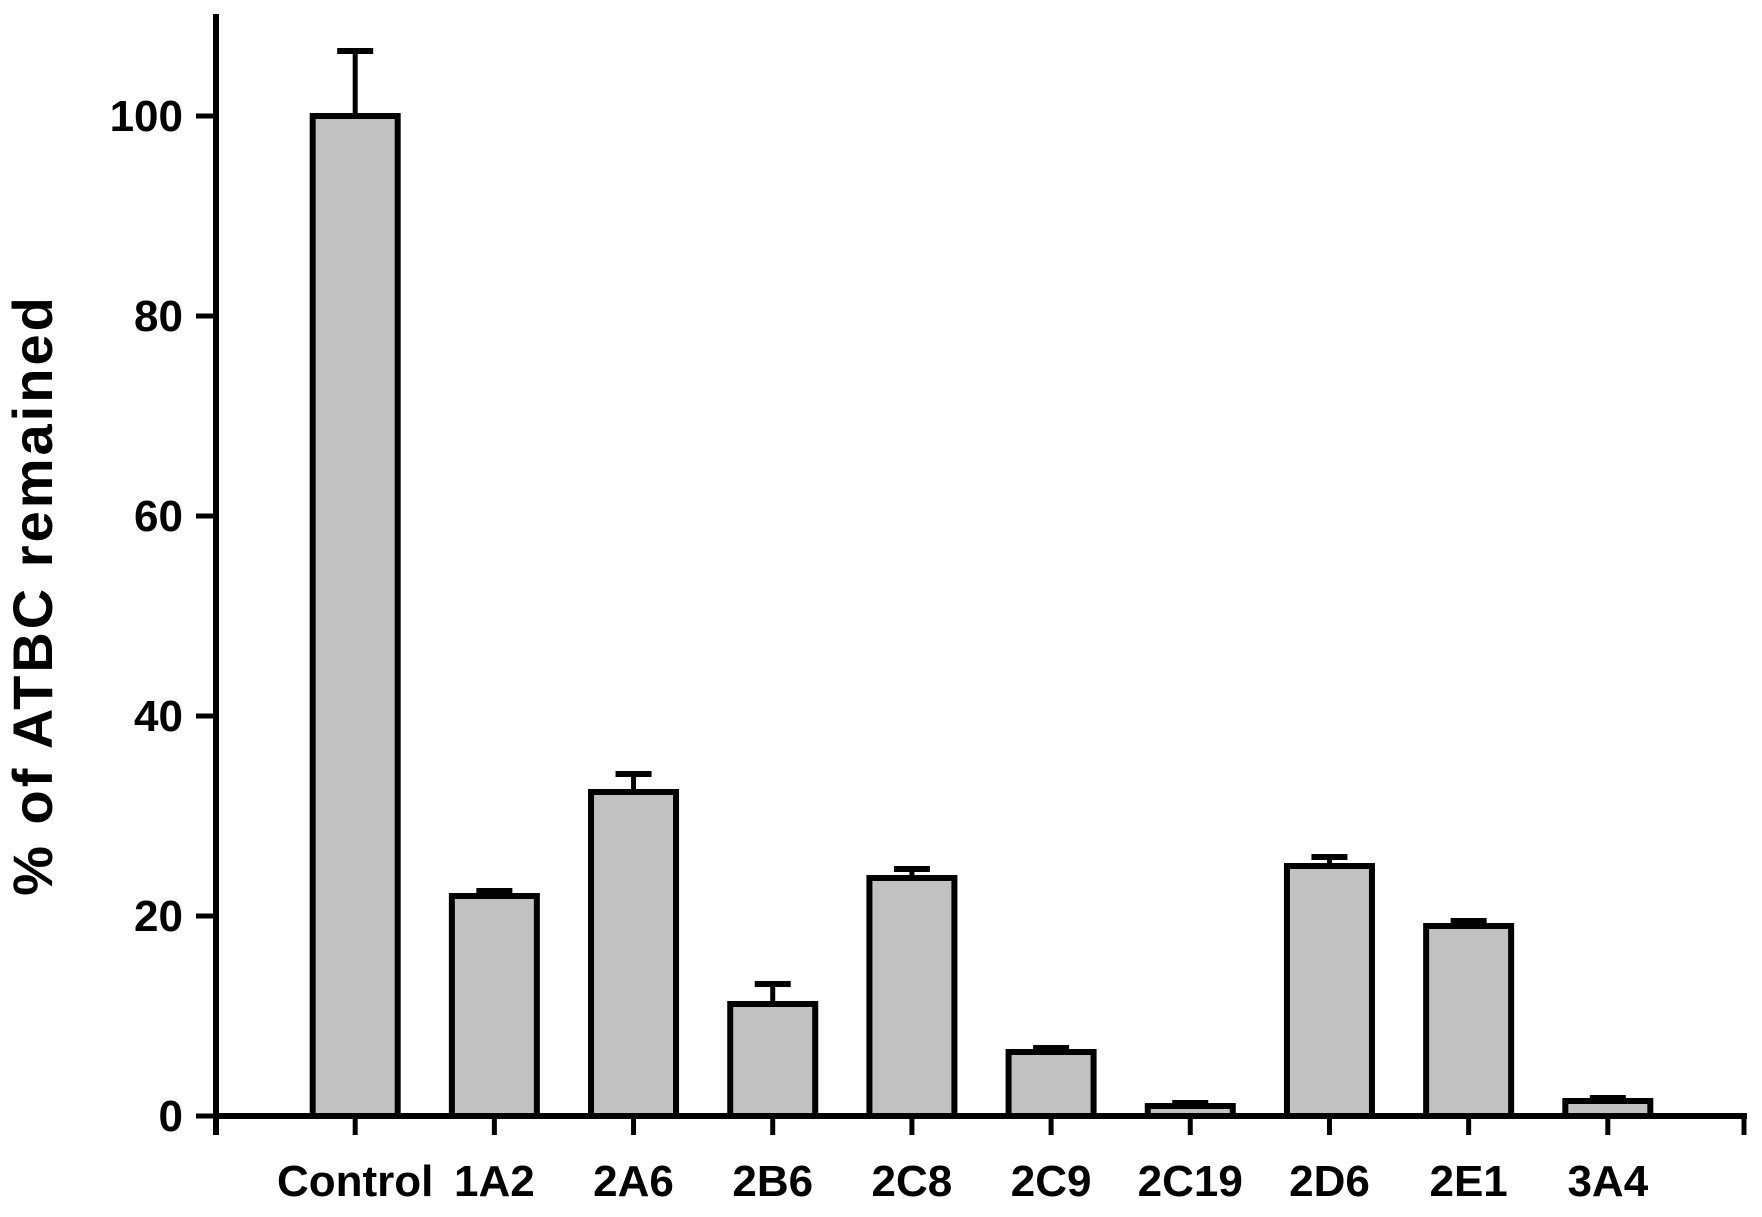 The height and width of the screenshot is (1217, 1762). I want to click on x-tick-label-2D6: 2D6, so click(1329, 1181).